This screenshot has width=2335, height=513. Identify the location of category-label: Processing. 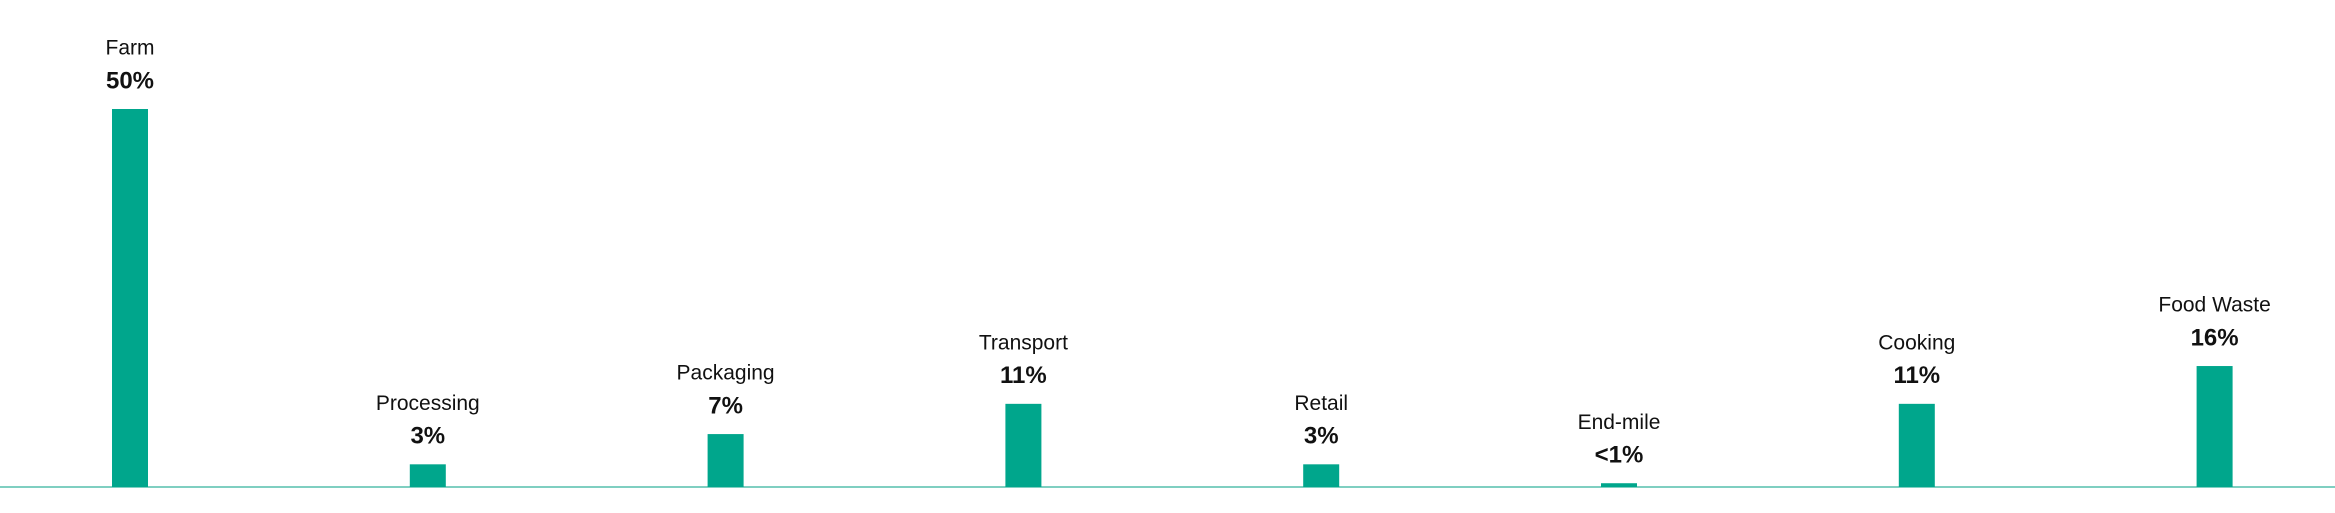
(428, 403).